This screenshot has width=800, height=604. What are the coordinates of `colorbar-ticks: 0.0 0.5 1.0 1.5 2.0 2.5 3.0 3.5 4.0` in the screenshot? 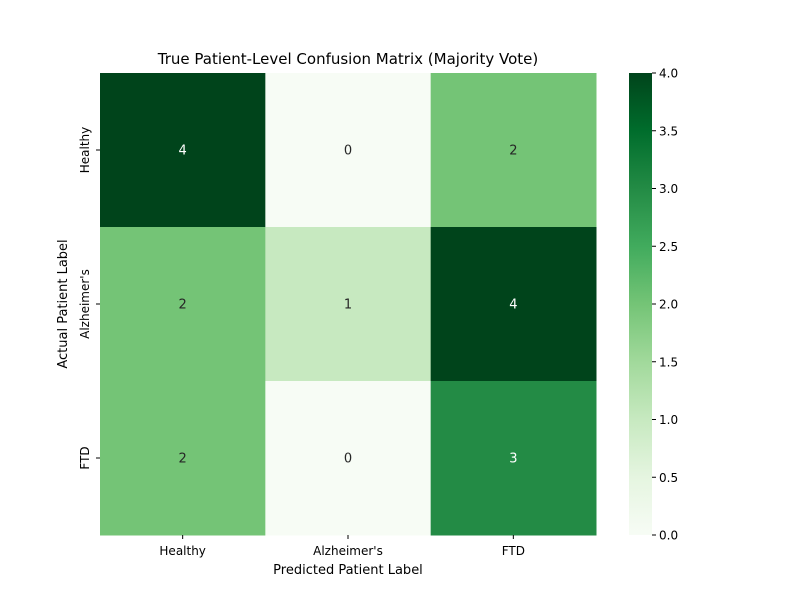 It's located at (665, 305).